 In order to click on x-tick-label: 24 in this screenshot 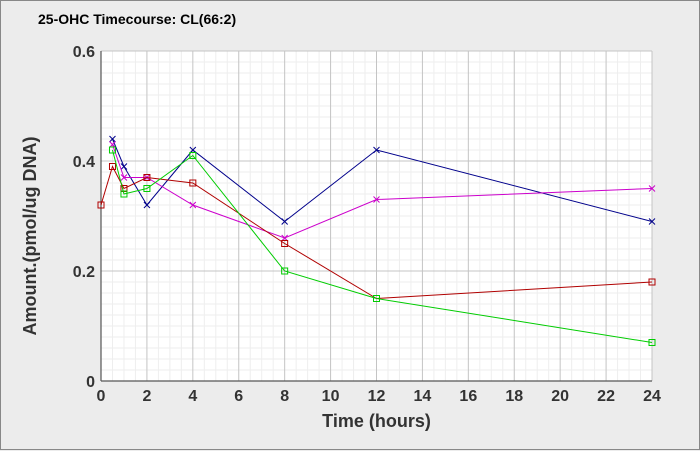, I will do `click(652, 396)`.